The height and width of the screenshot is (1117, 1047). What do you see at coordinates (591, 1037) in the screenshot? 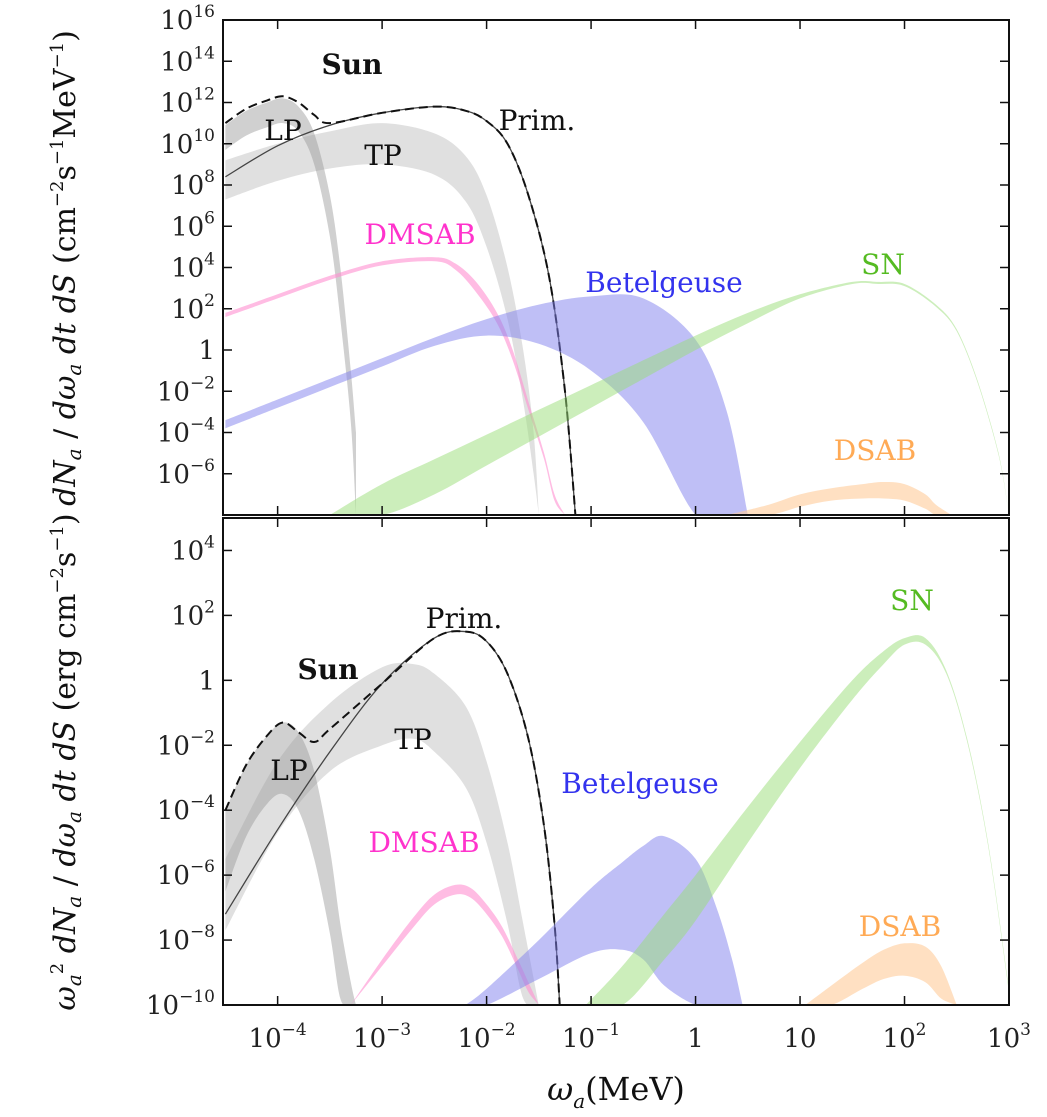
I see `xtick-label: 10⁻¹` at bounding box center [591, 1037].